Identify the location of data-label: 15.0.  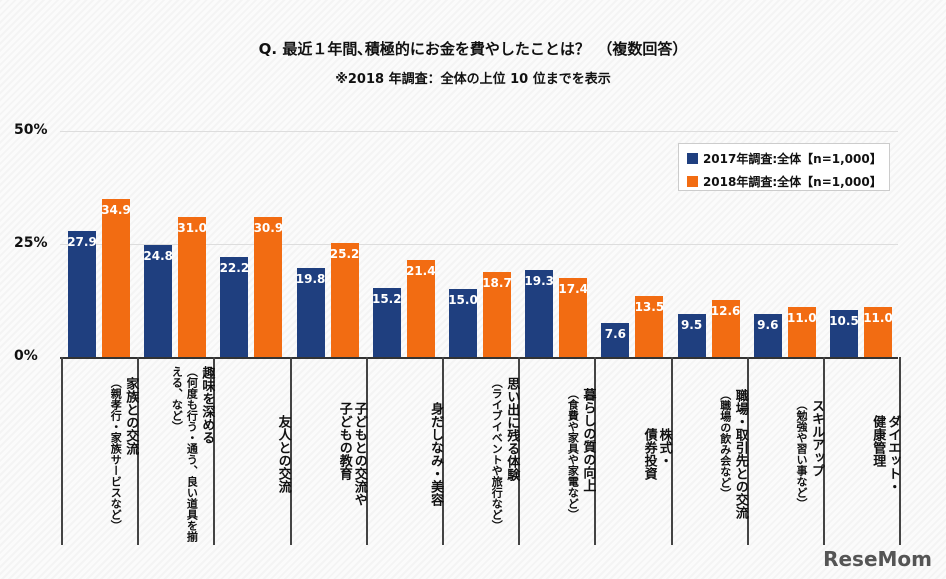
(463, 300).